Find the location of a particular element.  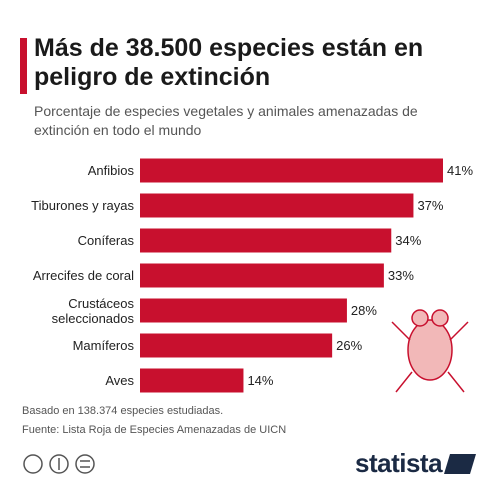

frog-illustration is located at coordinates (430, 351).